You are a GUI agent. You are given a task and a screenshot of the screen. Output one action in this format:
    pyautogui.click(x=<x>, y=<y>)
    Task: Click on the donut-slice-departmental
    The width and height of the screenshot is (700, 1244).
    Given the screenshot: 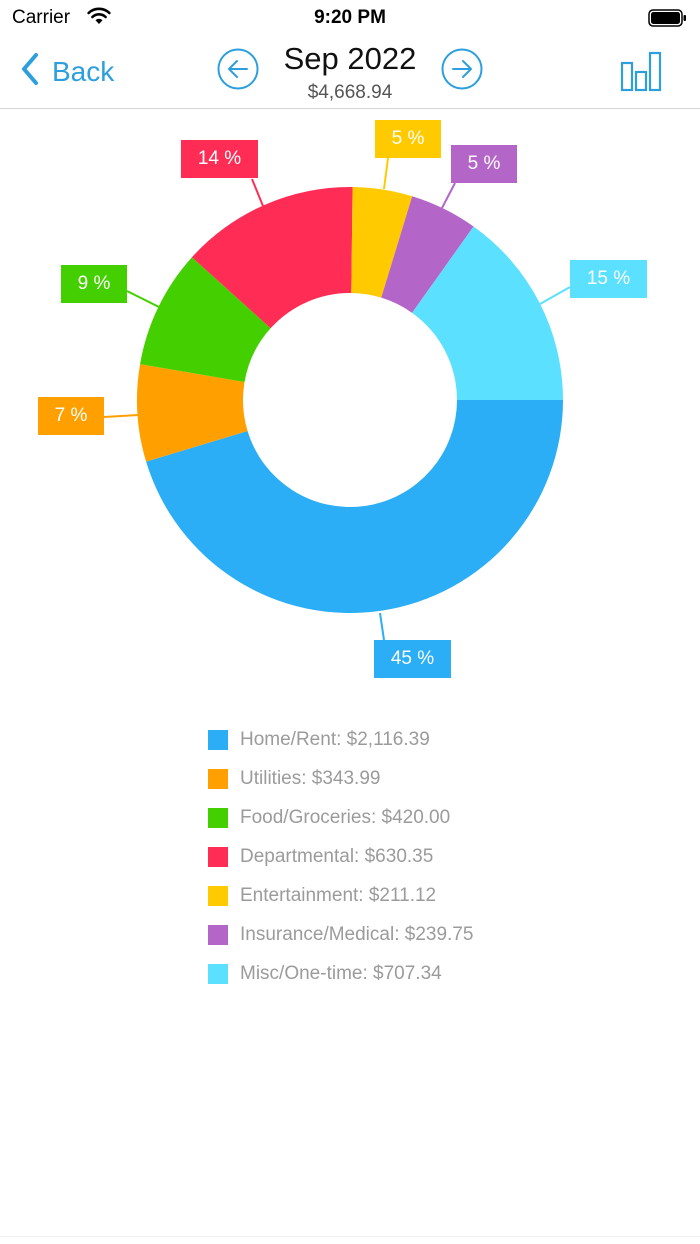 What is the action you would take?
    pyautogui.click(x=272, y=258)
    